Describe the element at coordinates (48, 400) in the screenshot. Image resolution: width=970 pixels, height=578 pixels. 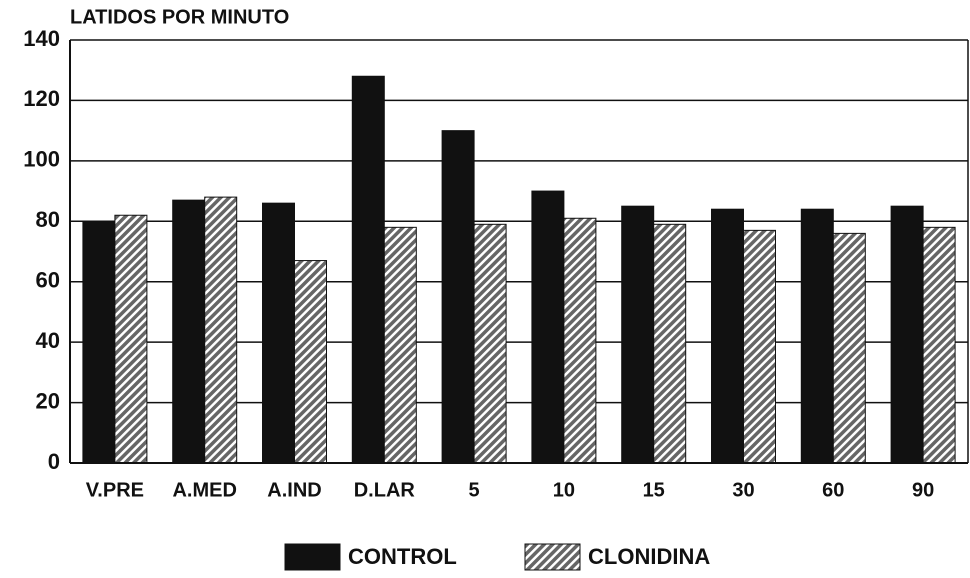
I see `y-tick-label: 20` at that location.